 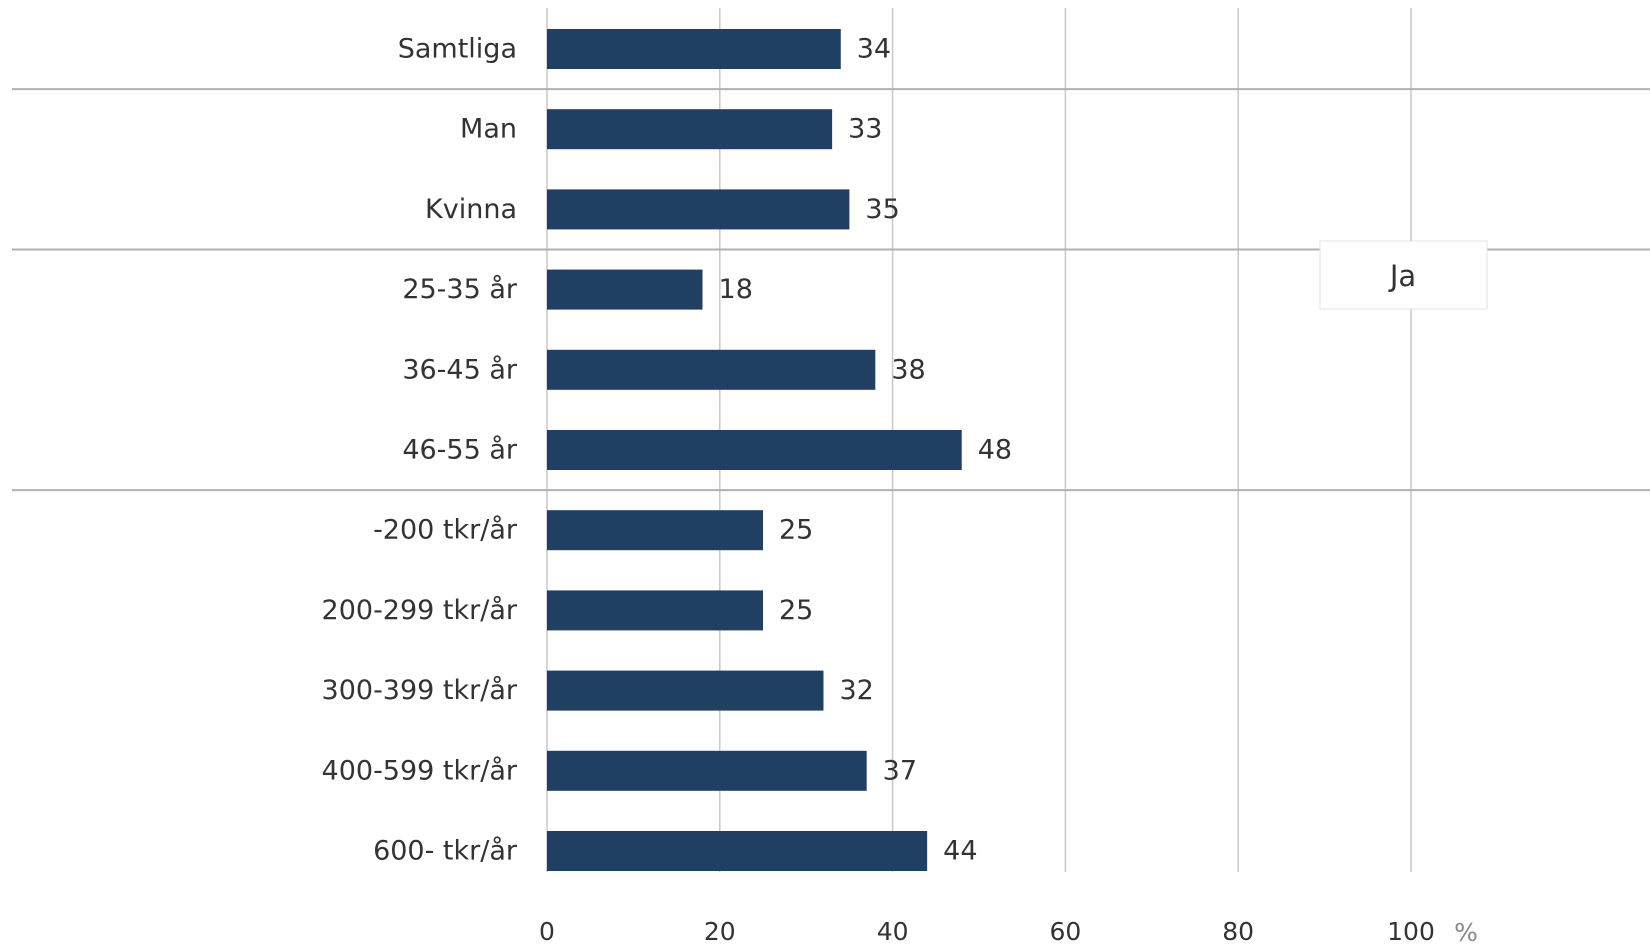 I want to click on x-axis-unit-label: %, so click(x=1466, y=931).